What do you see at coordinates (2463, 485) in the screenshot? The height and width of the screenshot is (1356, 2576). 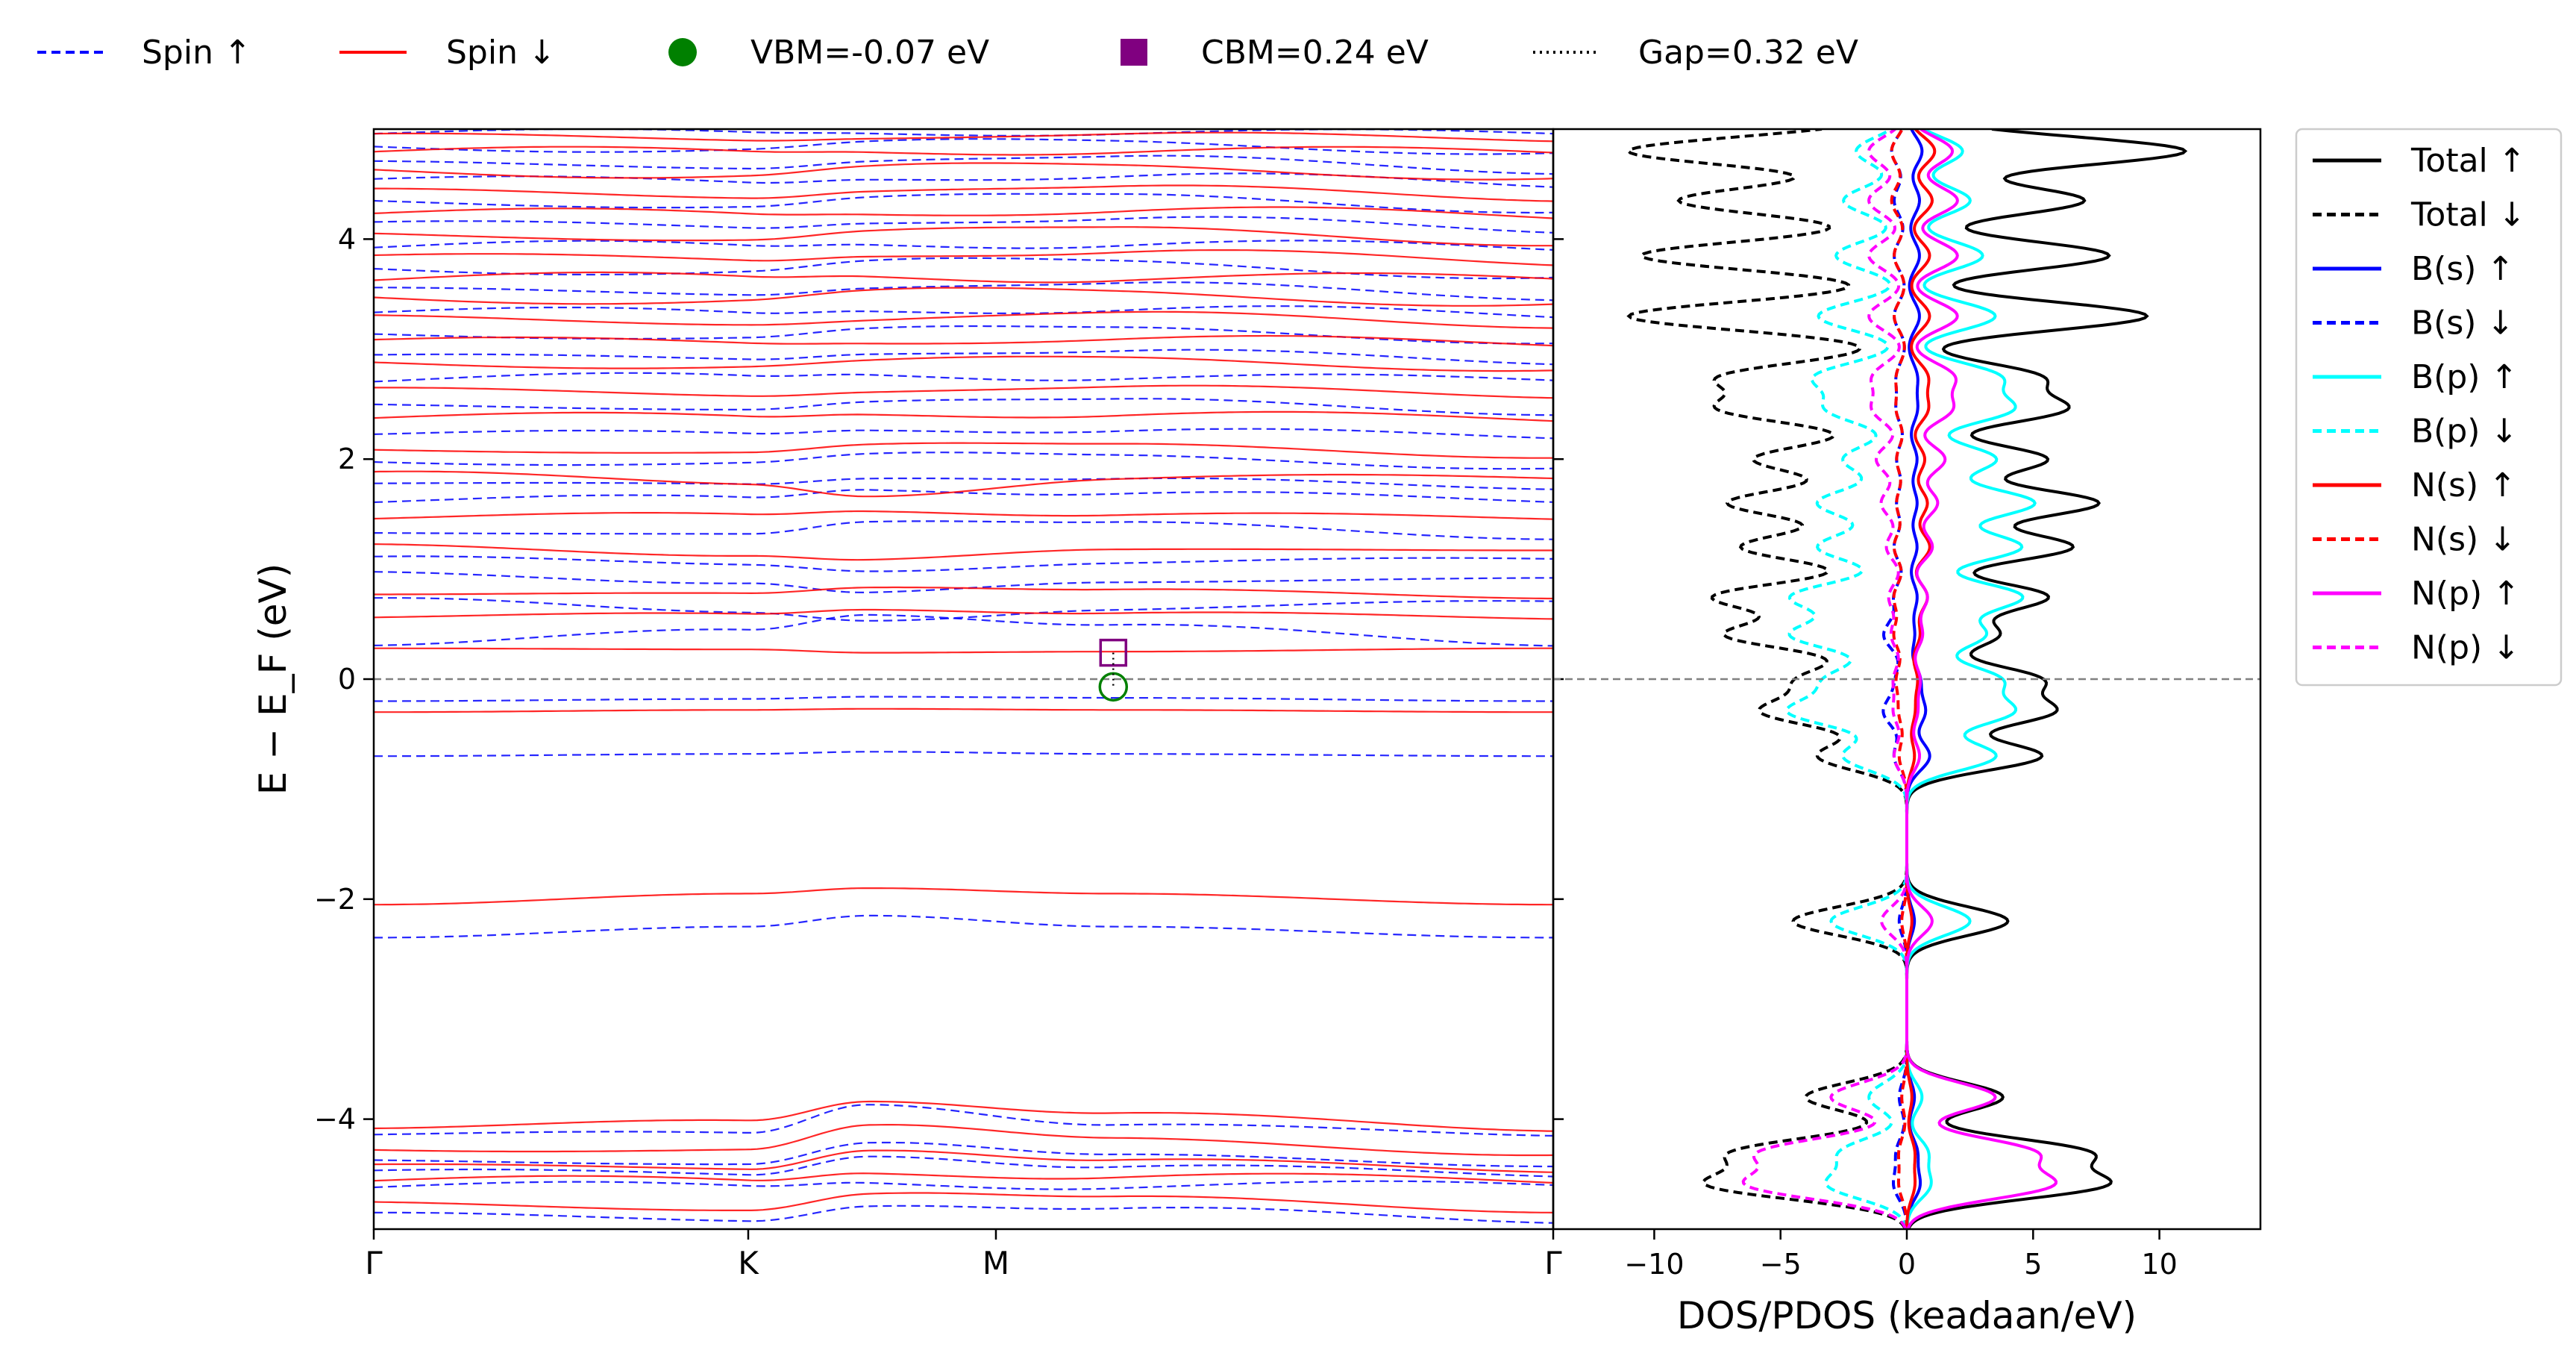 I see `dos-legend-label-6: N(s) ↑` at bounding box center [2463, 485].